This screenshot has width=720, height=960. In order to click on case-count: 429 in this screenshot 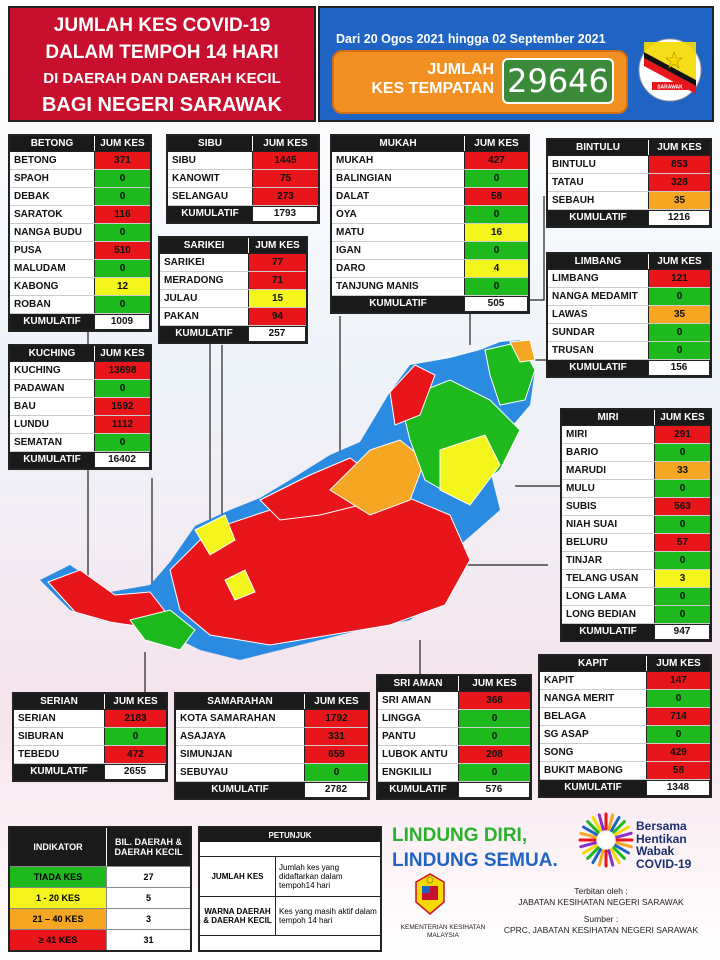, I will do `click(678, 752)`.